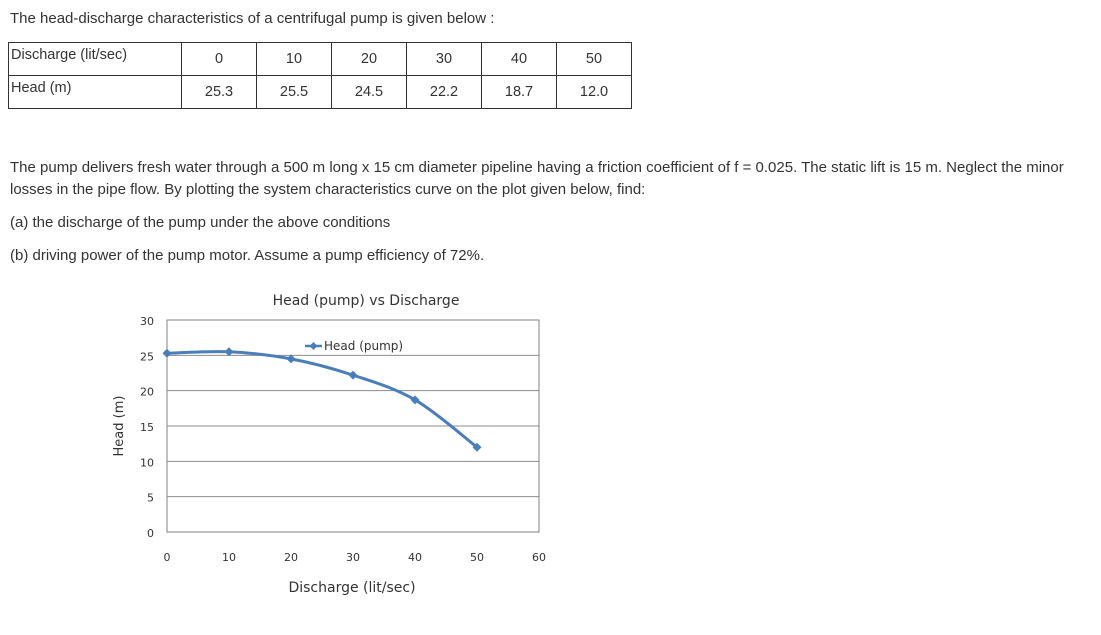  Describe the element at coordinates (363, 346) in the screenshot. I see `legend-label: Head (pump)` at that location.